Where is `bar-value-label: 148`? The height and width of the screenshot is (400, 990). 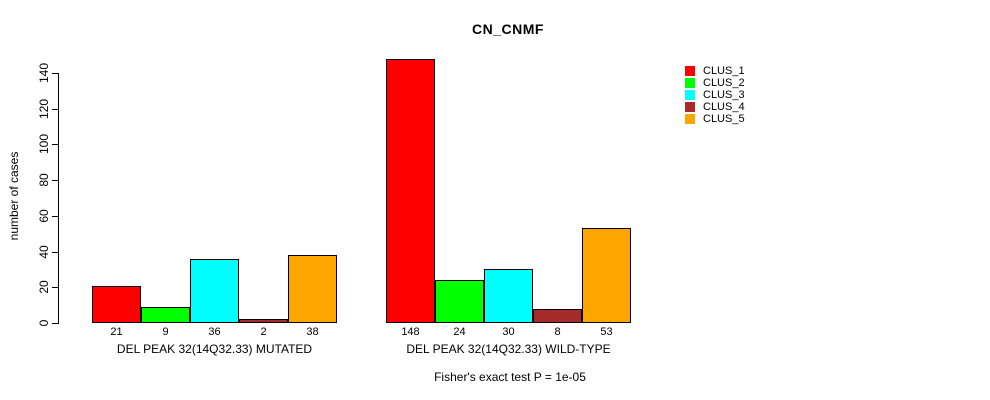 bar-value-label: 148 is located at coordinates (410, 332).